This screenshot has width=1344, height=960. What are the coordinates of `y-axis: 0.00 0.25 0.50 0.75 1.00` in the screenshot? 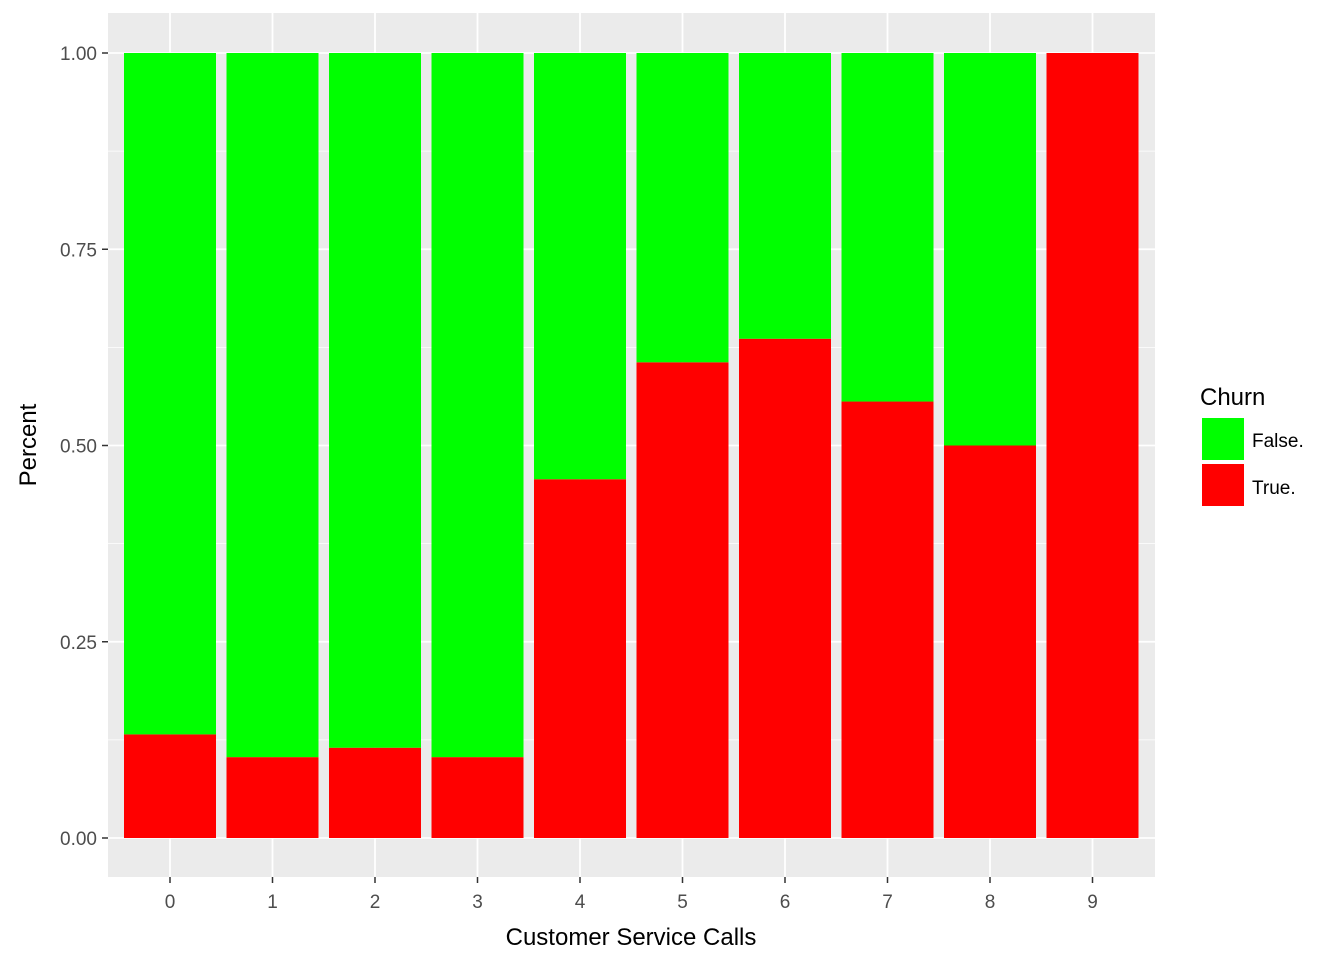 It's located at (84, 447).